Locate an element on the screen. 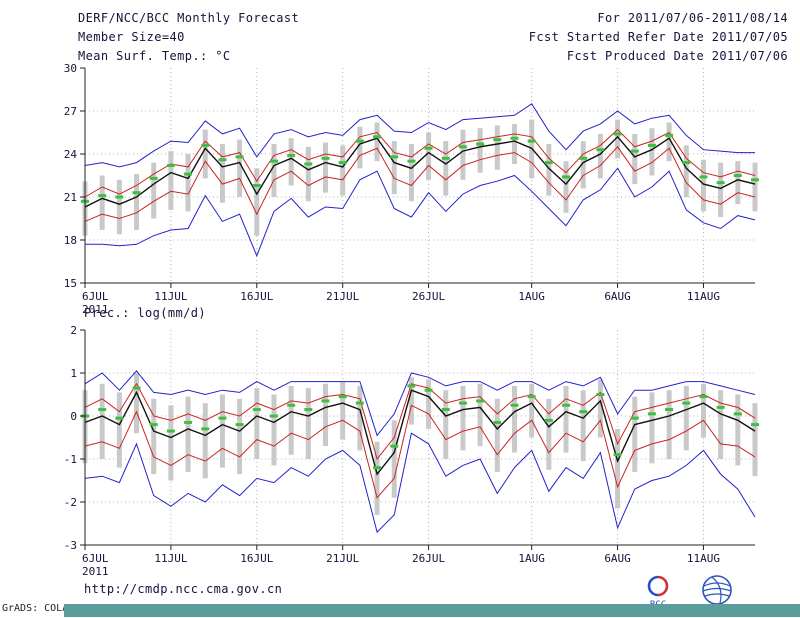  y-tick-label: 27 is located at coordinates (70, 111).